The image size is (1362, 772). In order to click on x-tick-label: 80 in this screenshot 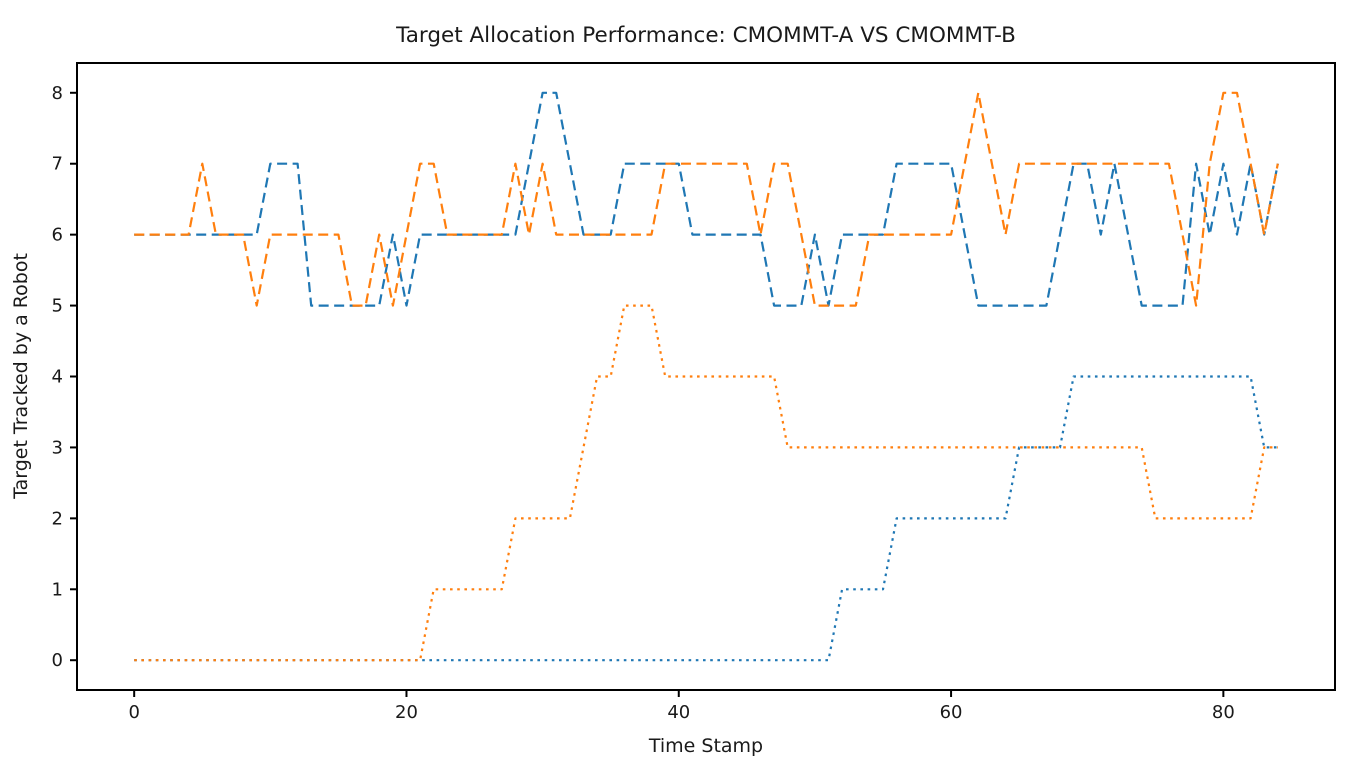, I will do `click(1223, 712)`.